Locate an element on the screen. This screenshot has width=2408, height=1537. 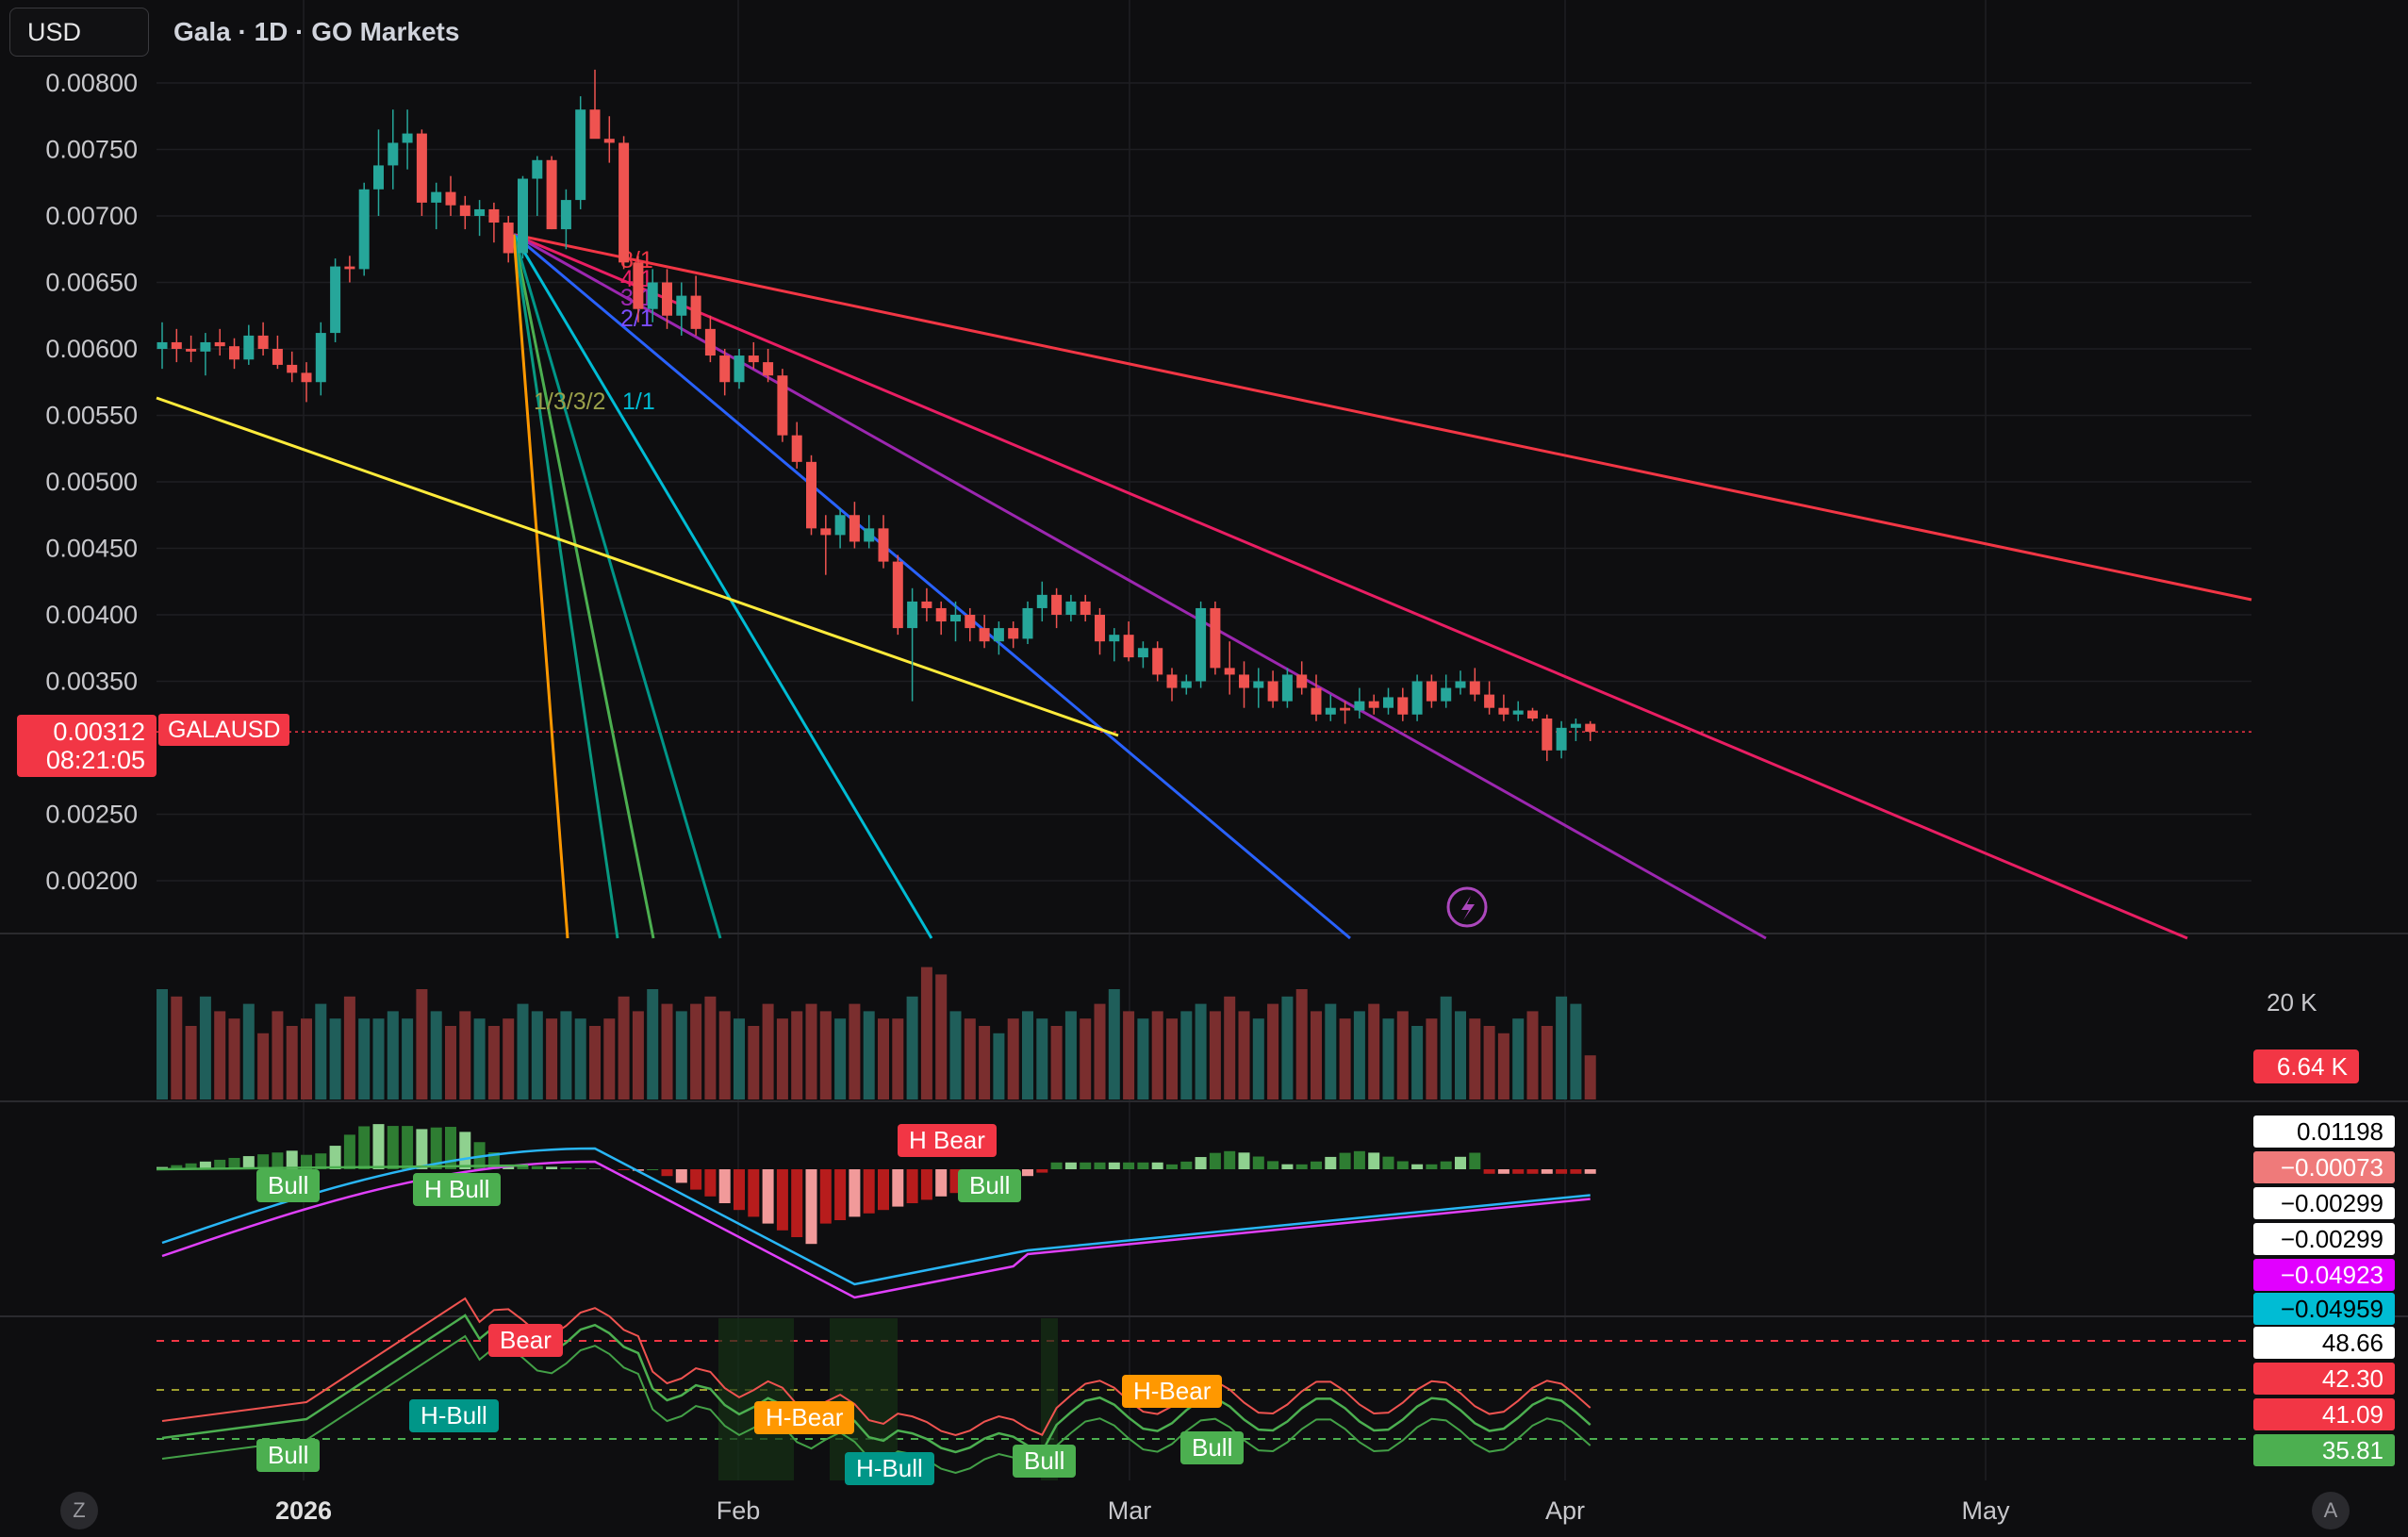
divergence-line is located at coordinates (342, 1167).